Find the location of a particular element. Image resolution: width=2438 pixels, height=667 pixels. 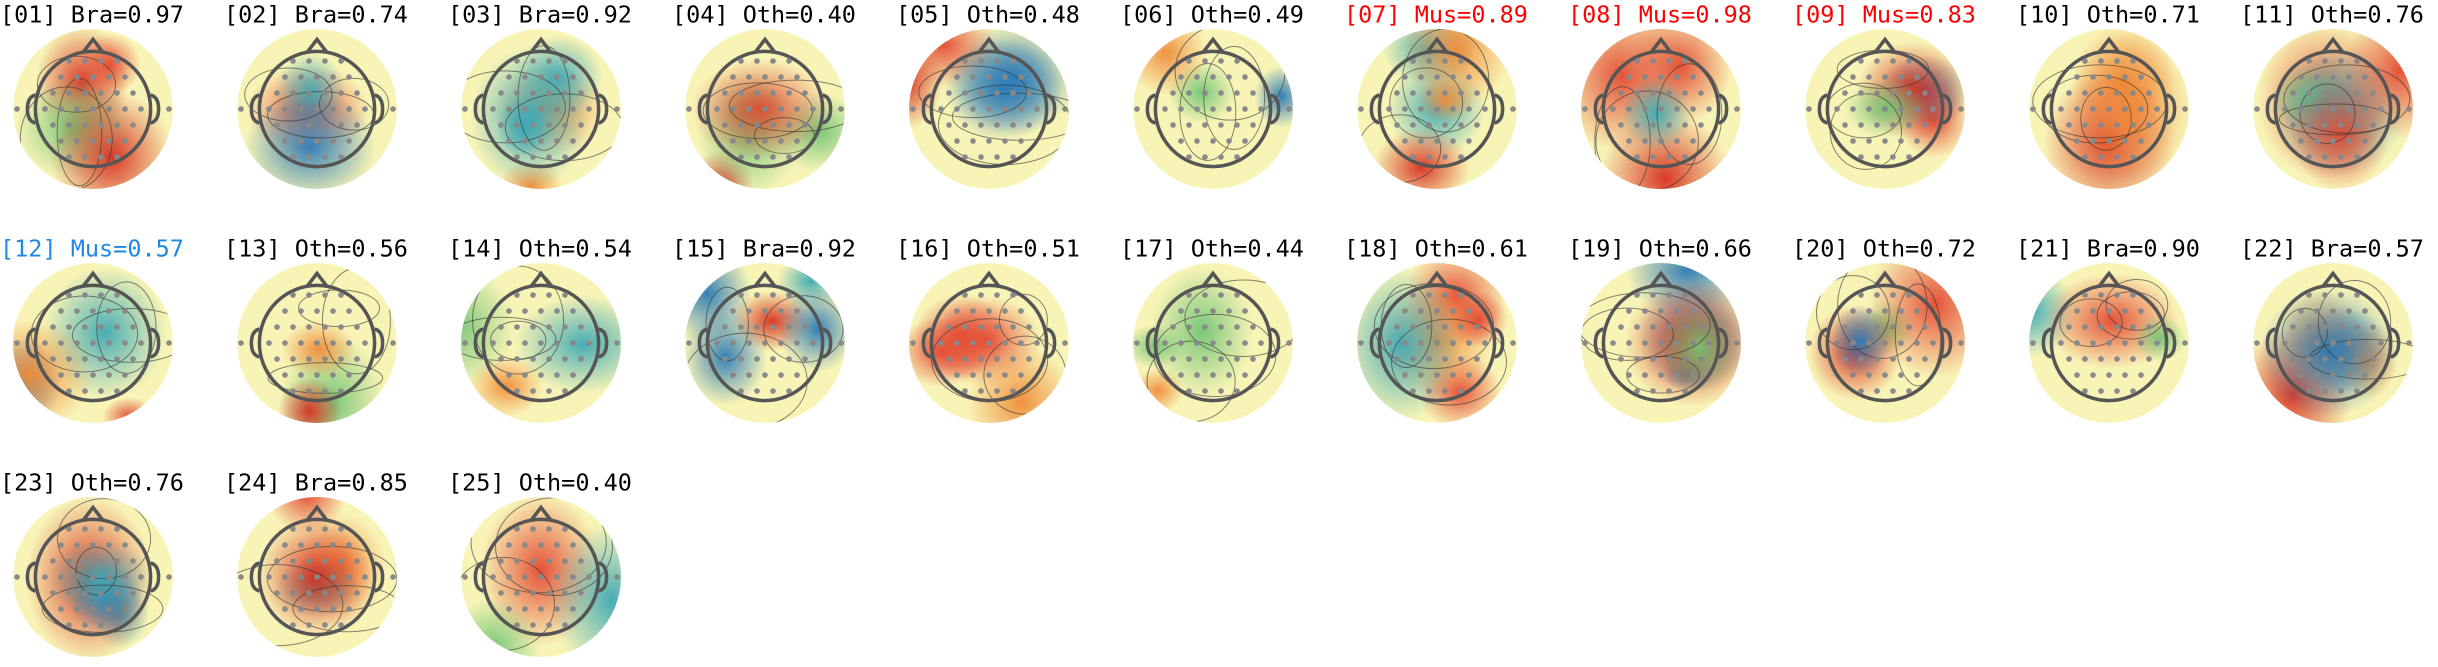

activation-blob is located at coordinates (2128, 109).